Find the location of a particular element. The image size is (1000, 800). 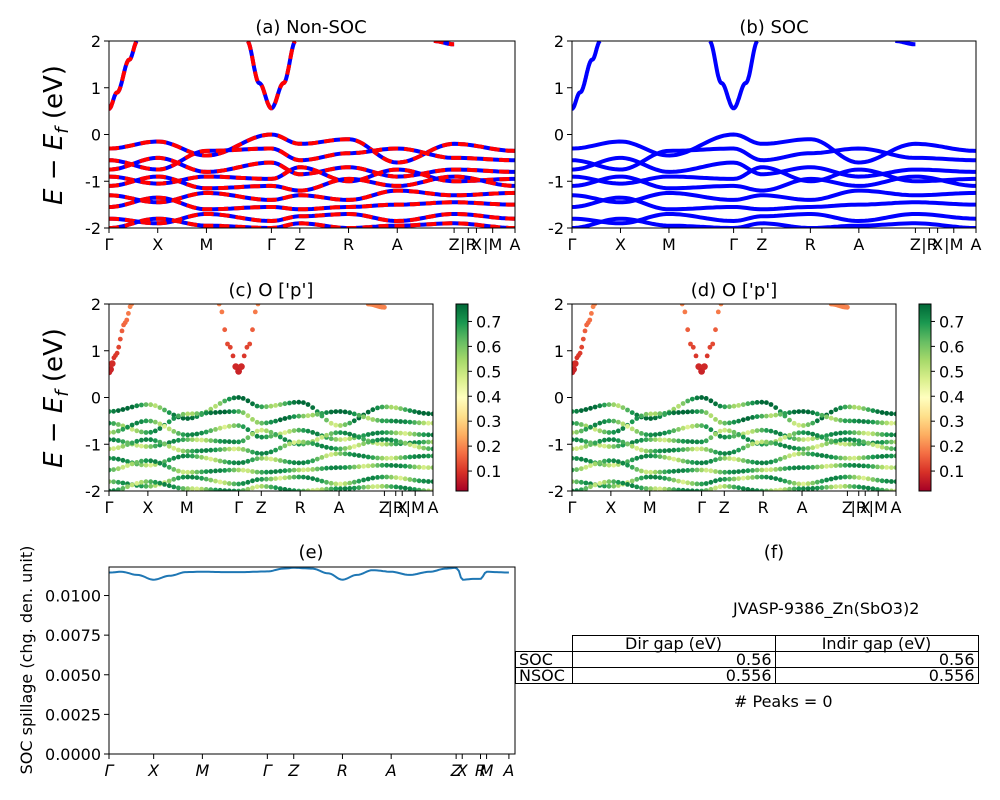

ylabel-spillage: SOC spillage (chg. den. unit) is located at coordinates (26, 660).